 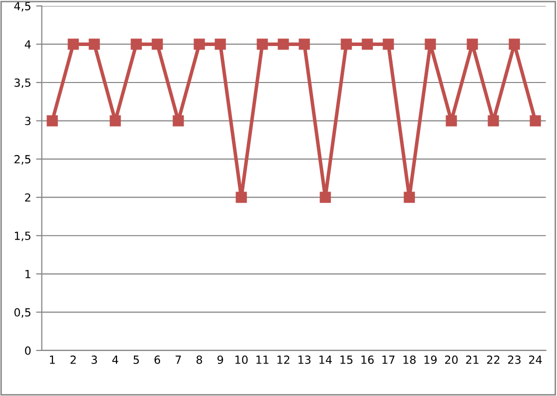 What do you see at coordinates (52, 360) in the screenshot?
I see `x-tick-label: 1` at bounding box center [52, 360].